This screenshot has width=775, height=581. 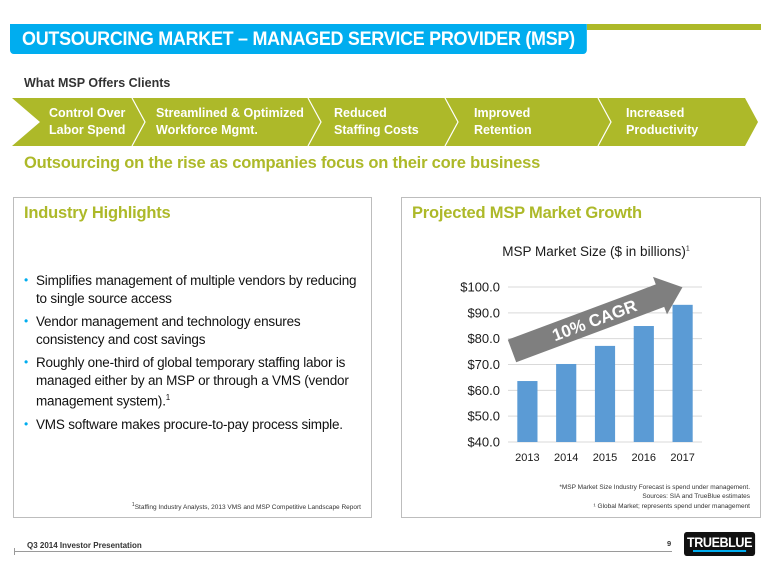 What do you see at coordinates (662, 121) in the screenshot?
I see `offer-item-productivity: Increased Productivity` at bounding box center [662, 121].